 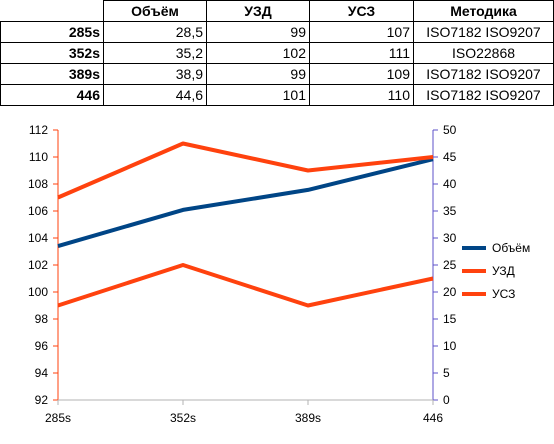 I want to click on right-axis-tick-label: 25, so click(x=450, y=265).